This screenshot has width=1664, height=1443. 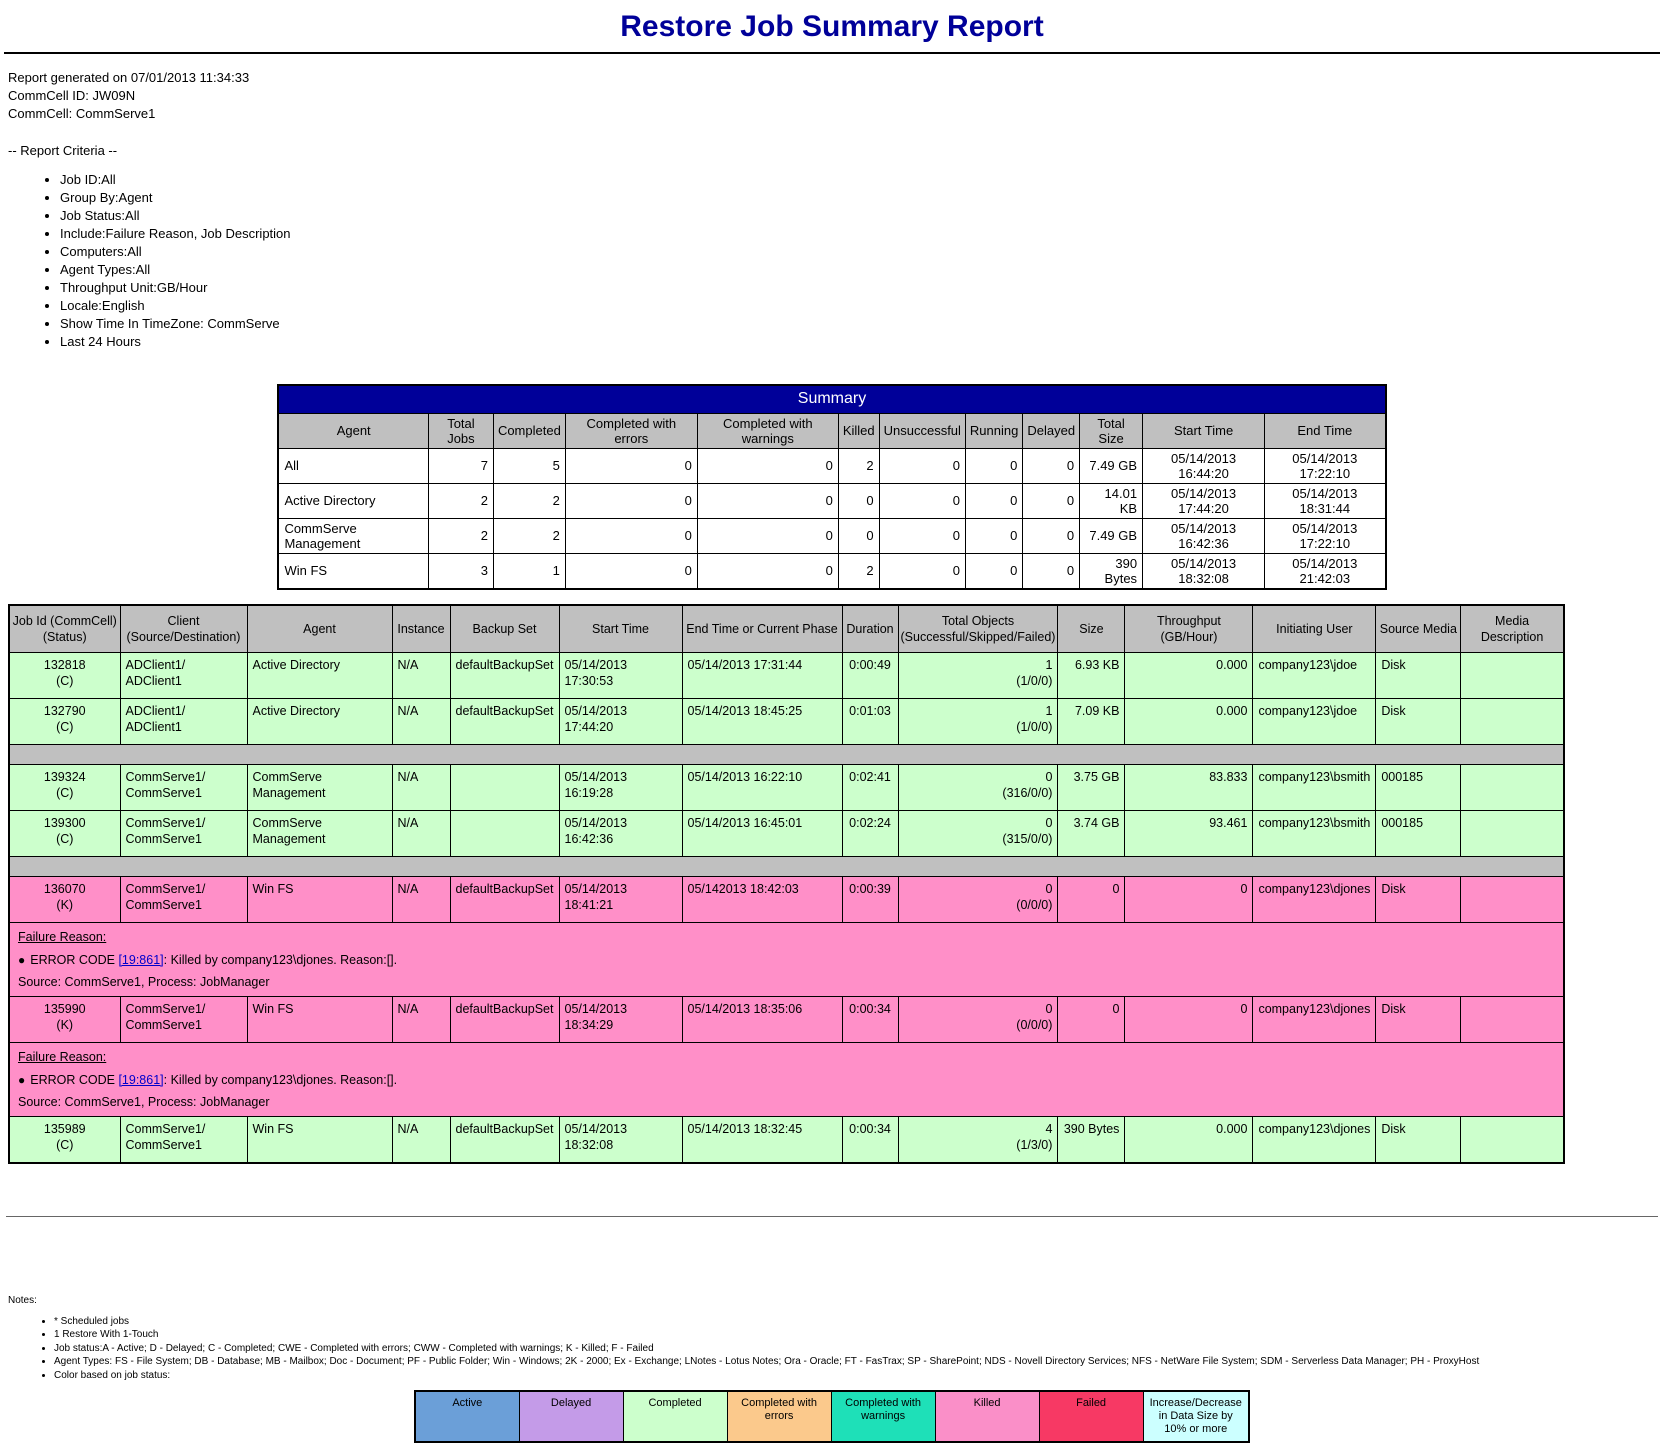 I want to click on total-objects-cell: 4 (1/3/0), so click(x=978, y=1139).